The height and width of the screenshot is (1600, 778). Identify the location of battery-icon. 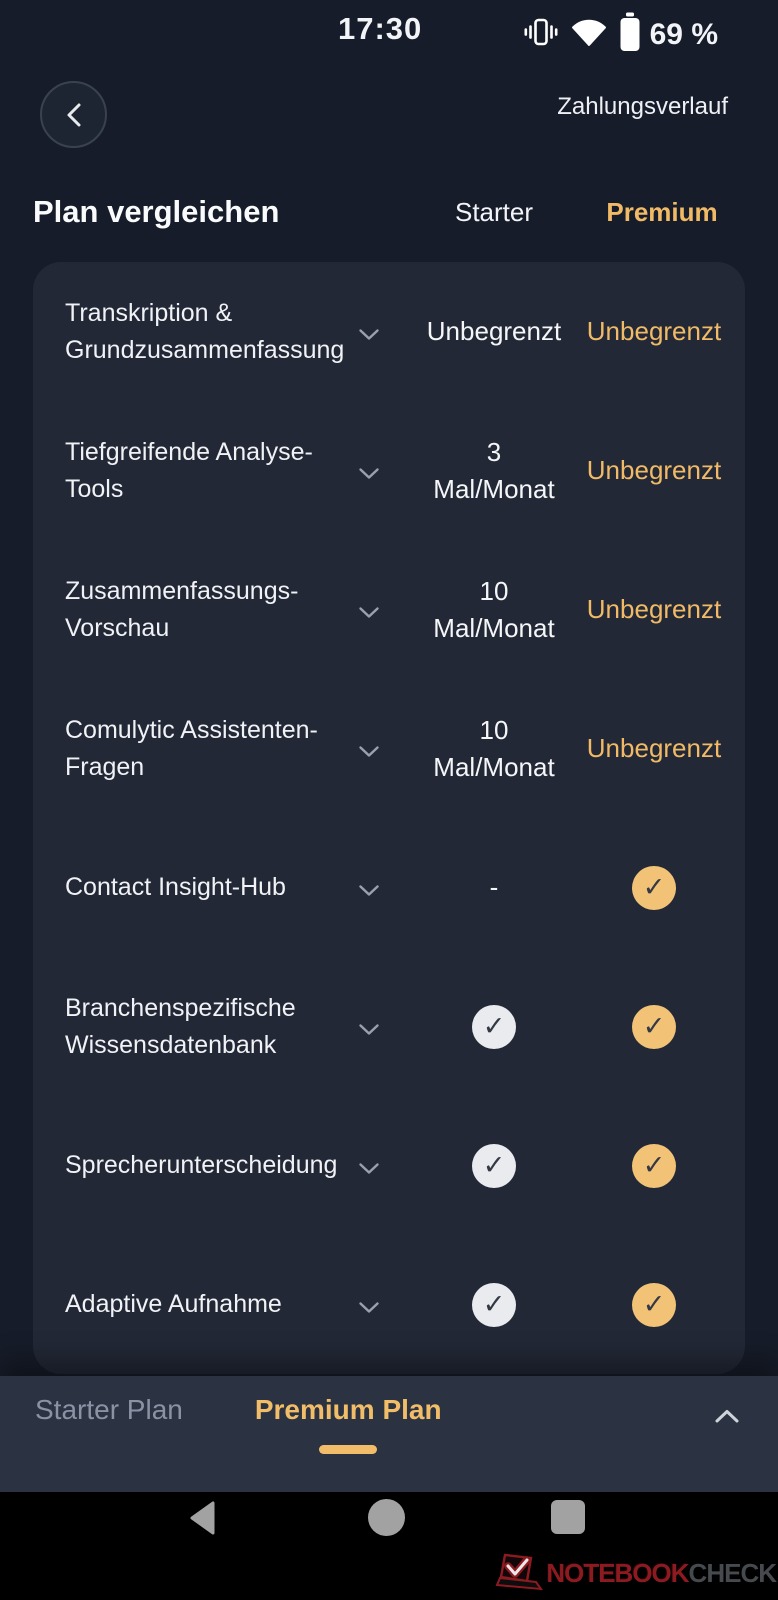
(630, 34).